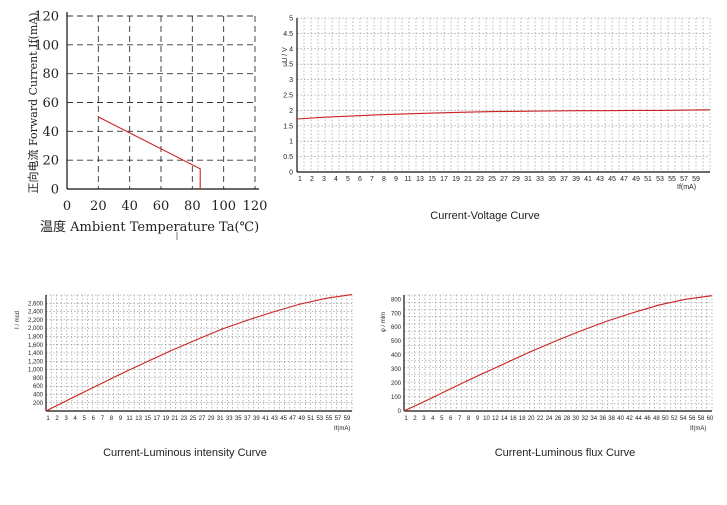 This screenshot has height=505, width=727. What do you see at coordinates (147, 419) in the screenshot?
I see `chart3-xtick-label: 15` at bounding box center [147, 419].